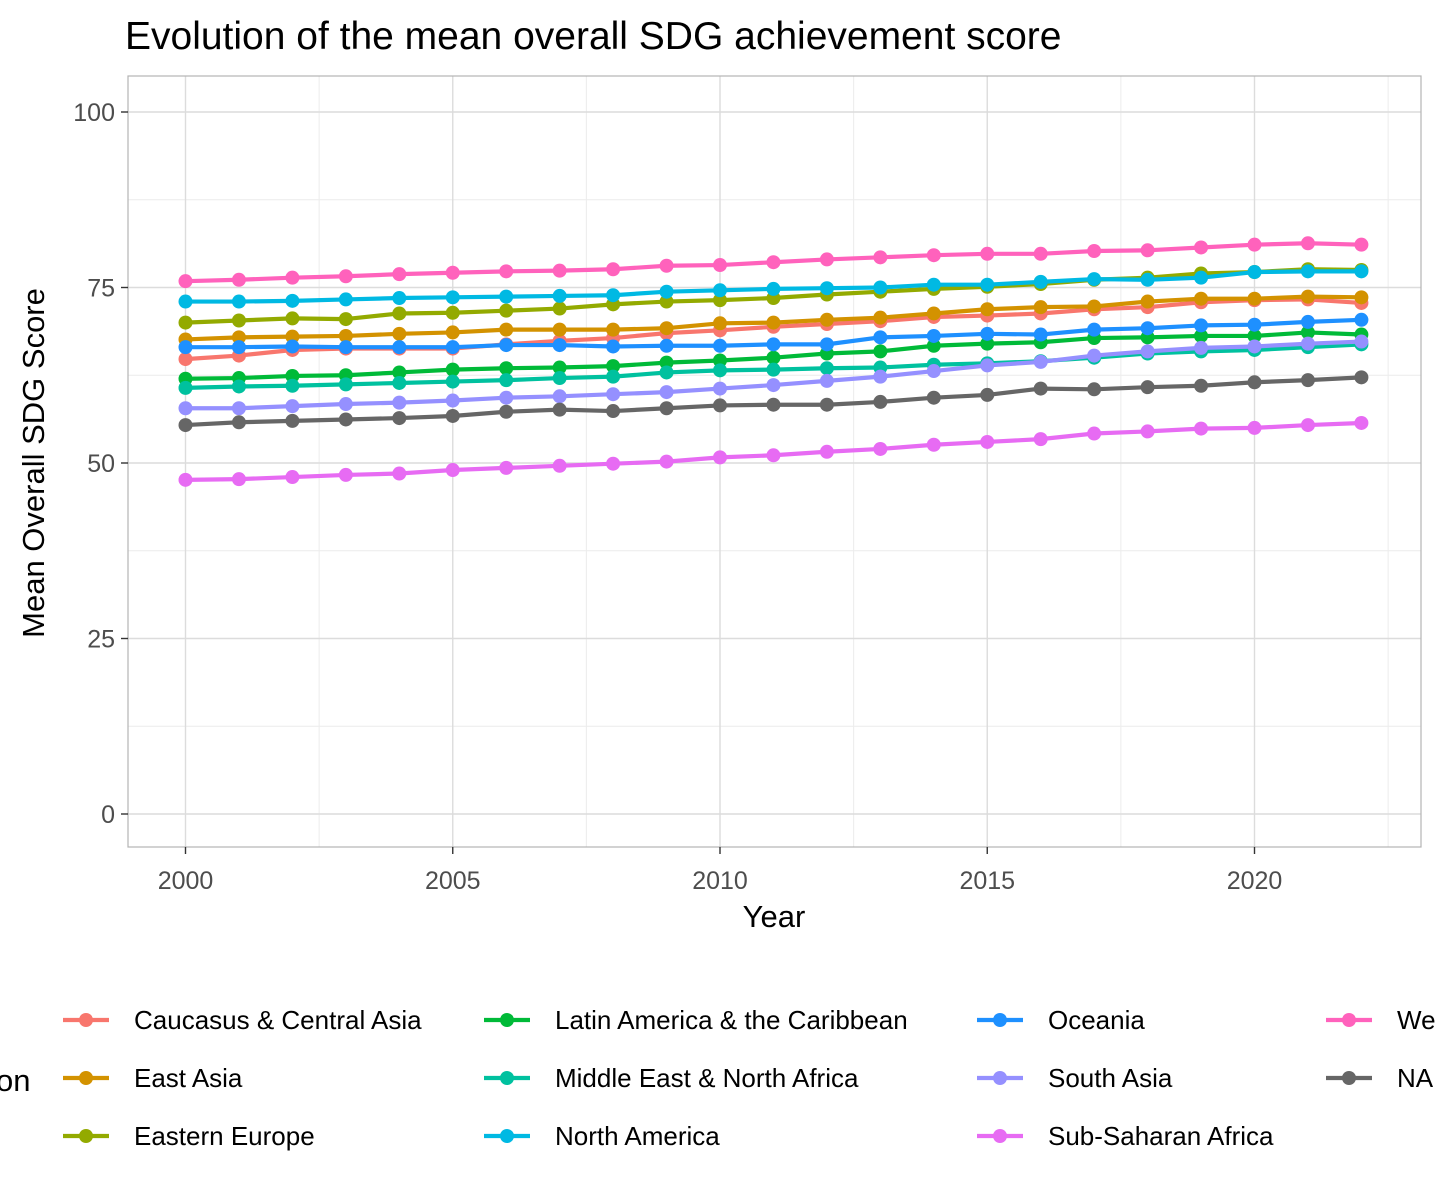 Image resolution: width=1440 pixels, height=1200 pixels. Describe the element at coordinates (224, 1136) in the screenshot. I see `legend-label: Eastern Europe` at that location.